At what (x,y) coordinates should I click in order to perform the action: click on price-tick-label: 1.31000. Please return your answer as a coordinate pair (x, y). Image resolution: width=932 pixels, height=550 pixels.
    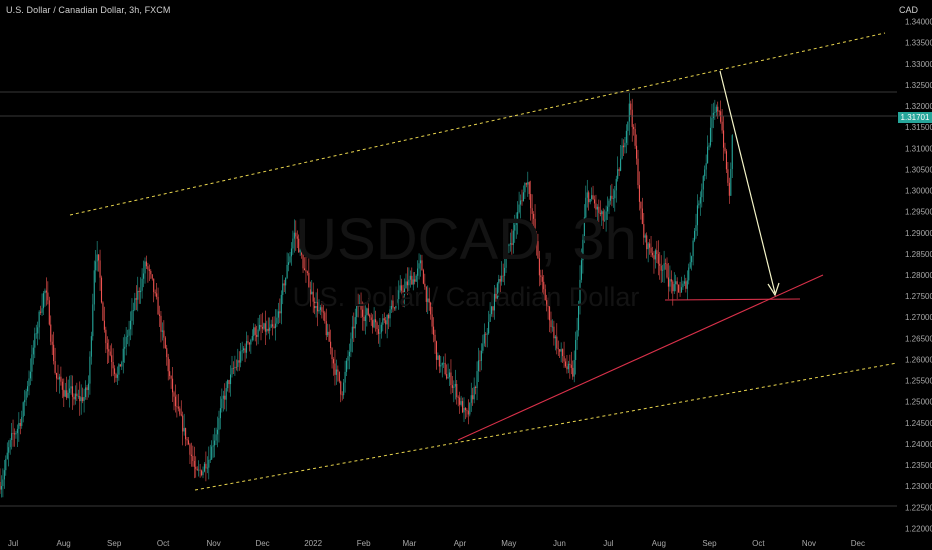
    Looking at the image, I should click on (918, 148).